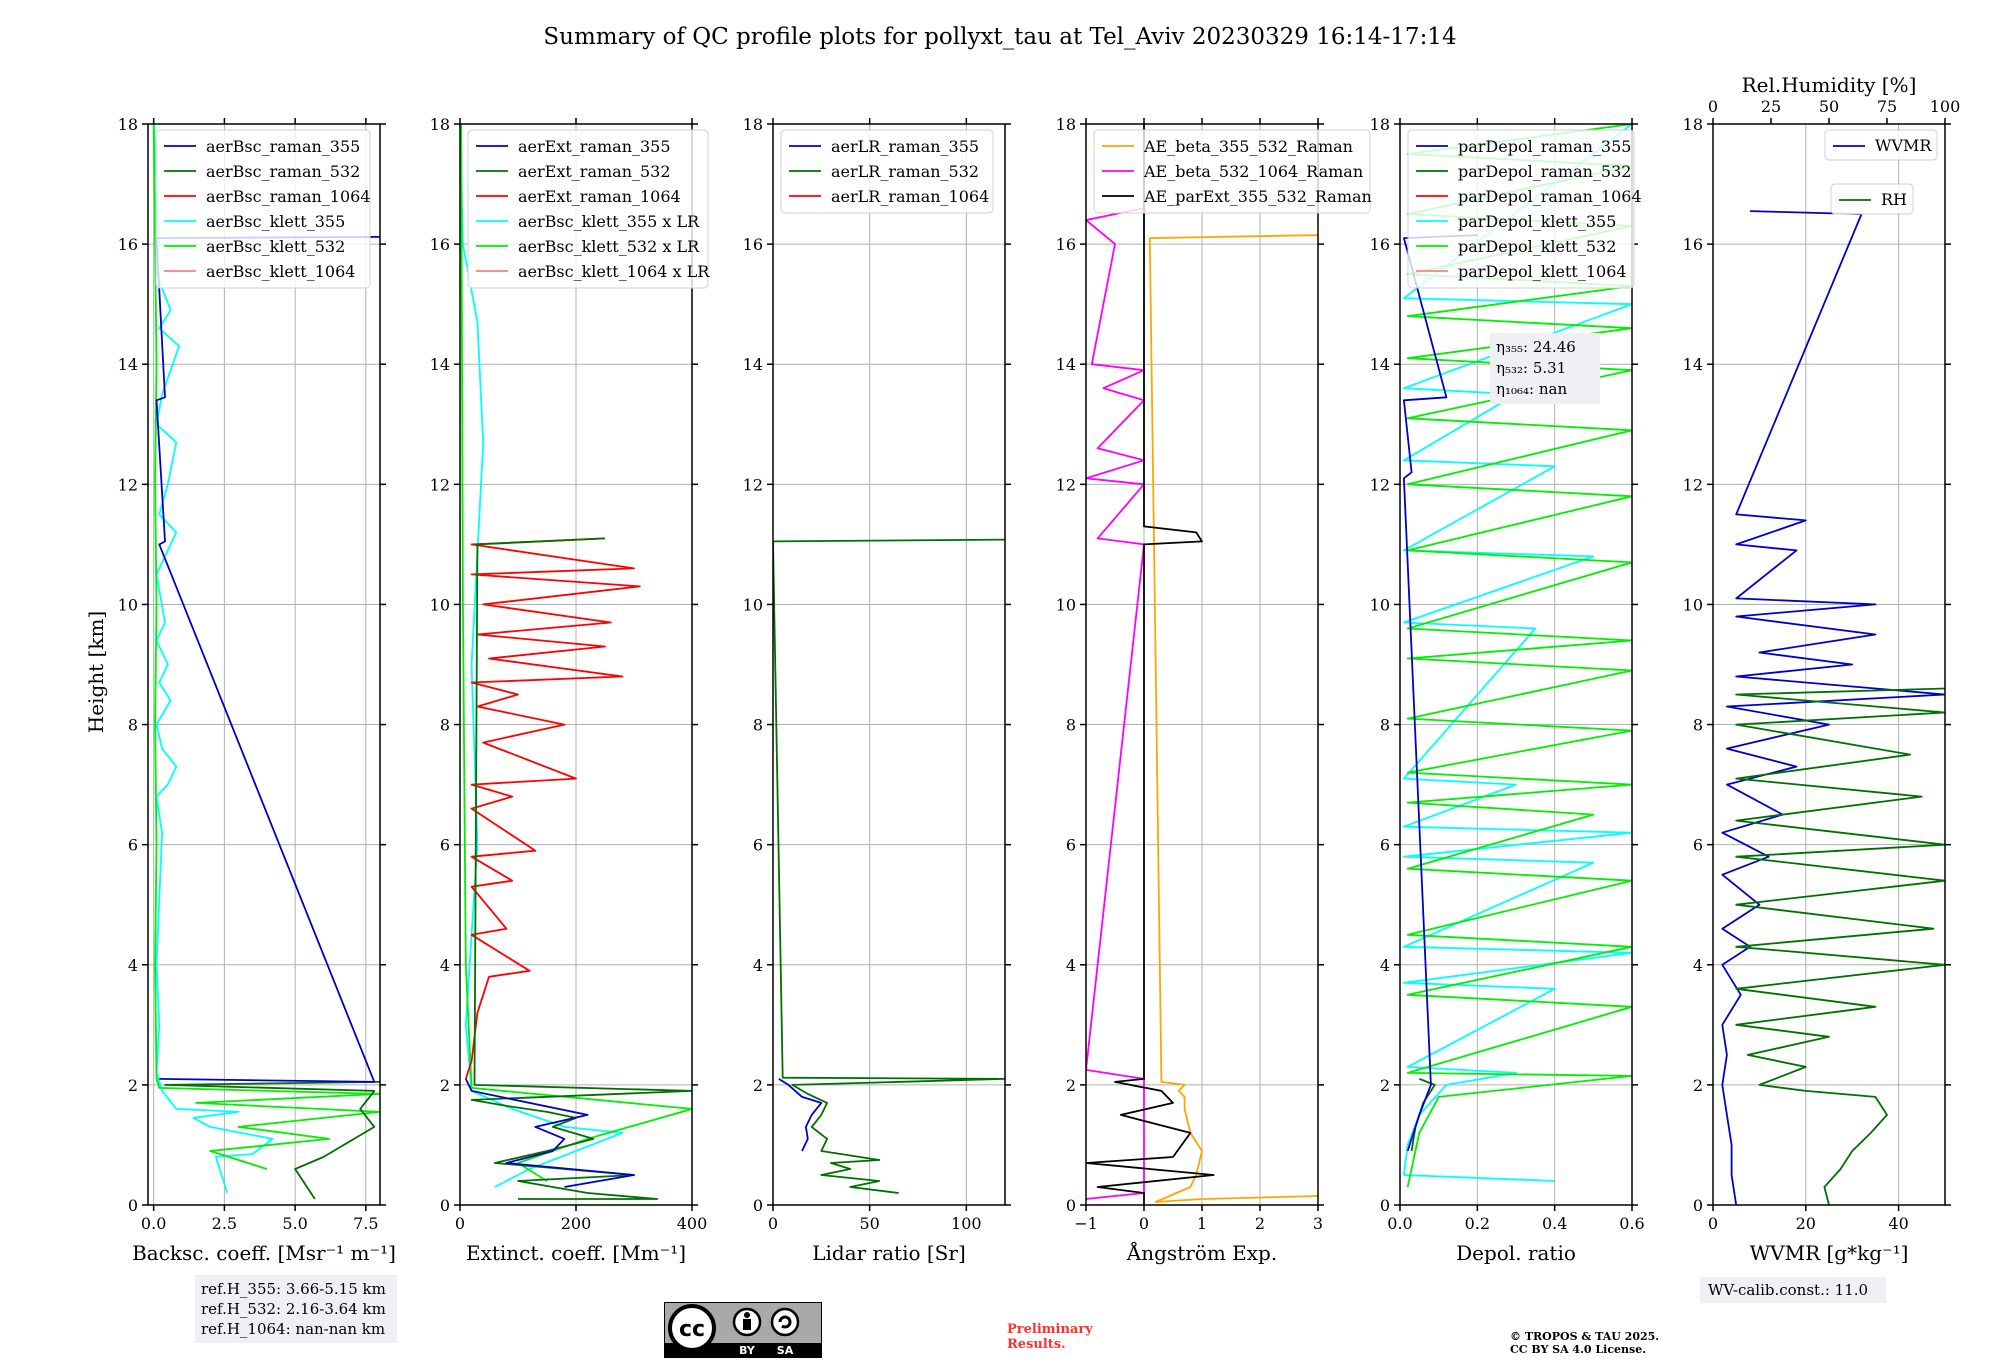  What do you see at coordinates (1898, 1223) in the screenshot?
I see `x-tick-label: 40` at bounding box center [1898, 1223].